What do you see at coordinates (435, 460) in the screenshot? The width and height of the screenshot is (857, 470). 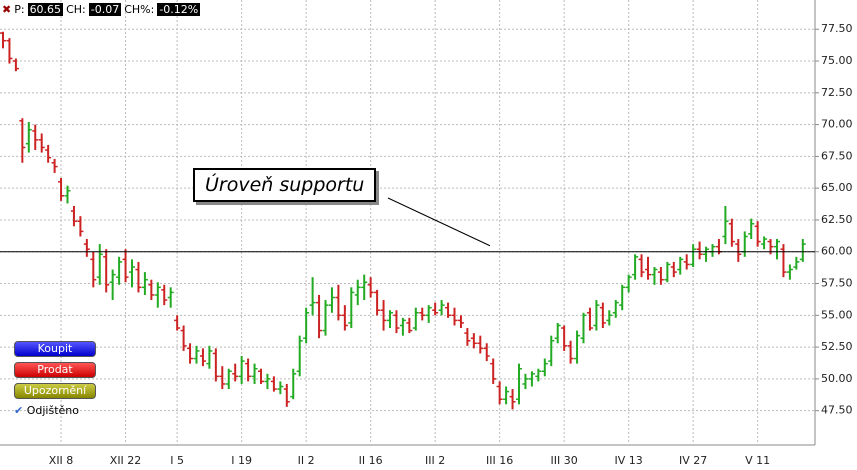 I see `x-tick-label: III 2` at bounding box center [435, 460].